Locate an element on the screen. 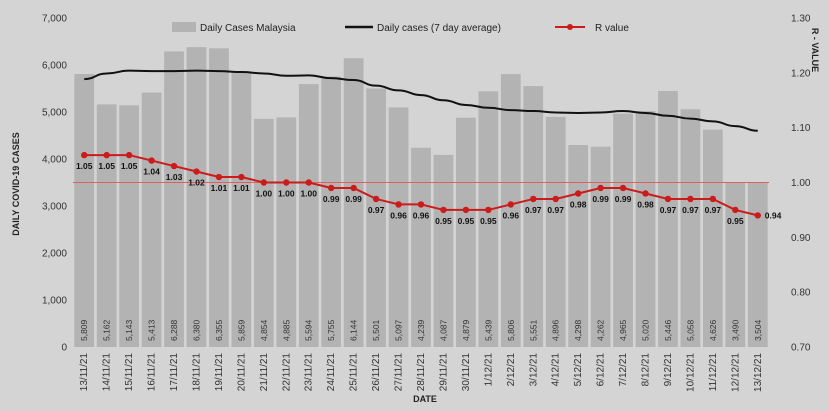 Image resolution: width=829 pixels, height=411 pixels. r-points is located at coordinates (421, 185).